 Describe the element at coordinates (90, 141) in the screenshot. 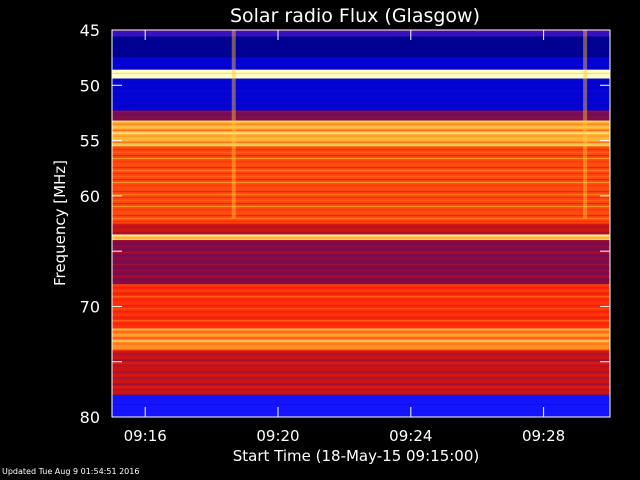

I see `y-tick-label: 55` at that location.